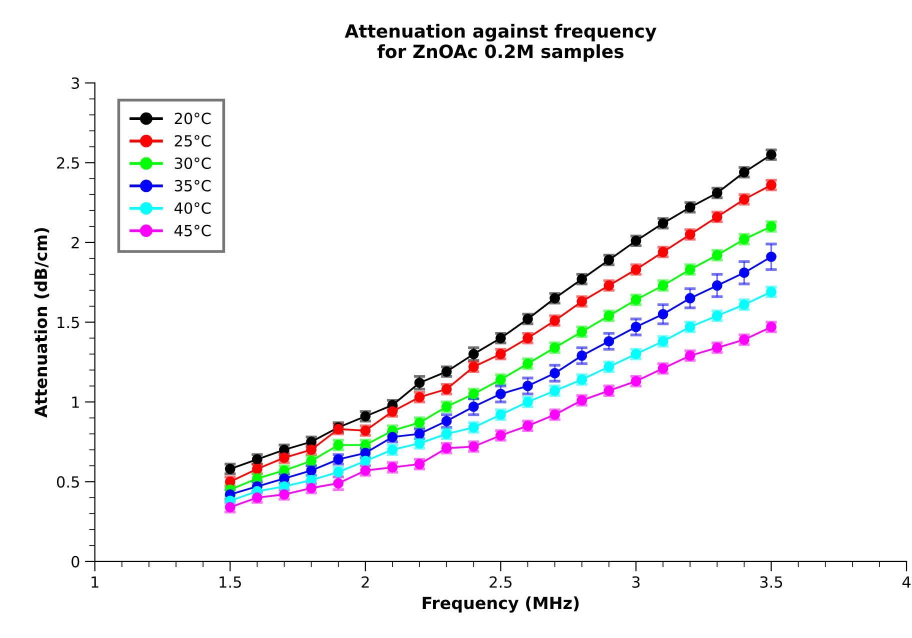  What do you see at coordinates (75, 242) in the screenshot?
I see `y-tick-label: 2` at bounding box center [75, 242].